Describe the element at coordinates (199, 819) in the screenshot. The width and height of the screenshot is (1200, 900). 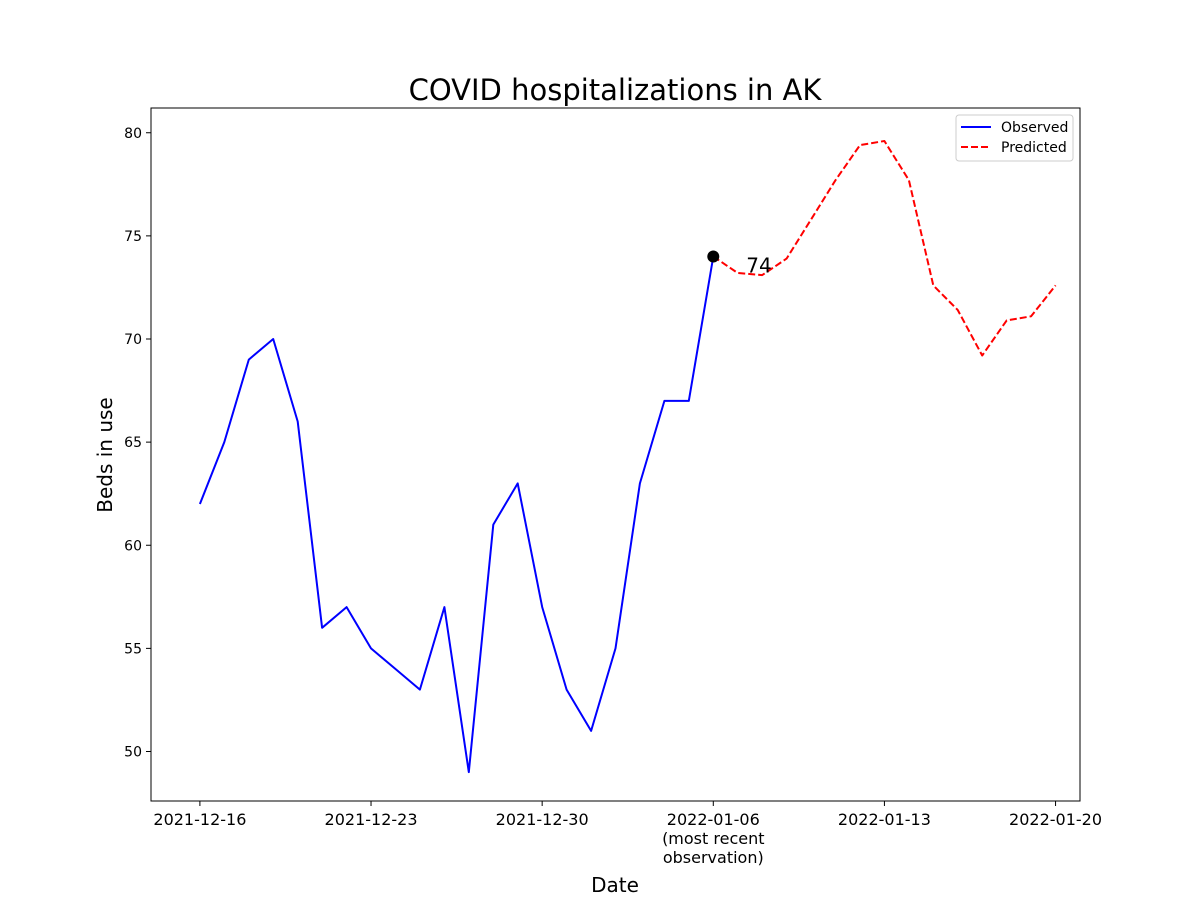
I see `x-tick-label: 2021-12-16` at that location.